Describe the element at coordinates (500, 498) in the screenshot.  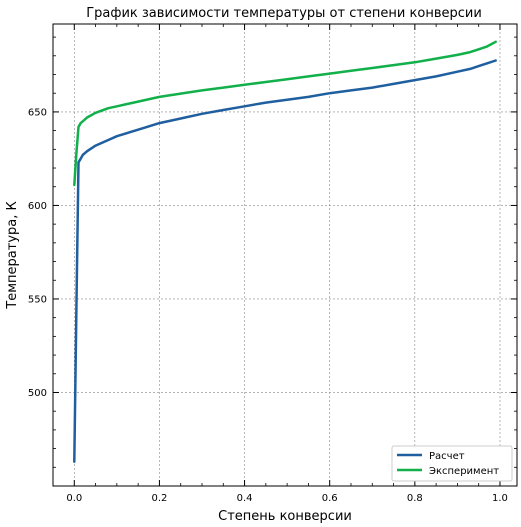
I see `x-tick-label: 1.0` at that location.